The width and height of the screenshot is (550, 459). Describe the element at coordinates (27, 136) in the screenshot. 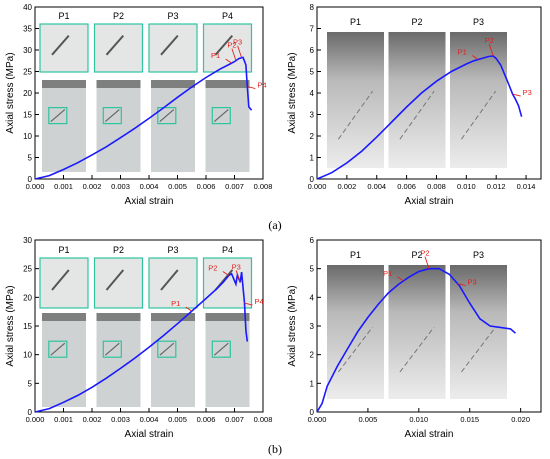

I see `y-tick-label: 10` at that location.